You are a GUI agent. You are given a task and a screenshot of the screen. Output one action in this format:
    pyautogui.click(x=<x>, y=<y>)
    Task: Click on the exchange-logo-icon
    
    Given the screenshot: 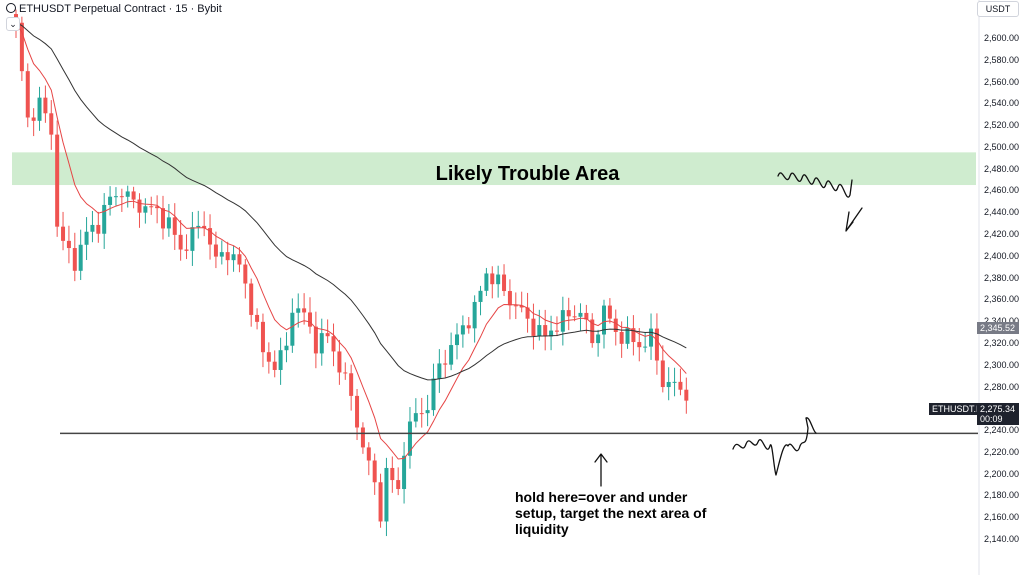 What is the action you would take?
    pyautogui.click(x=11, y=8)
    